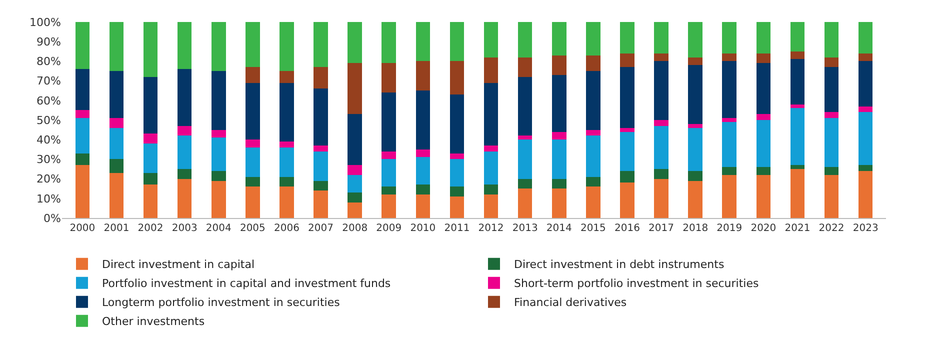 The image size is (931, 347). Describe the element at coordinates (389, 228) in the screenshot. I see `x-tick-label: 2009` at that location.